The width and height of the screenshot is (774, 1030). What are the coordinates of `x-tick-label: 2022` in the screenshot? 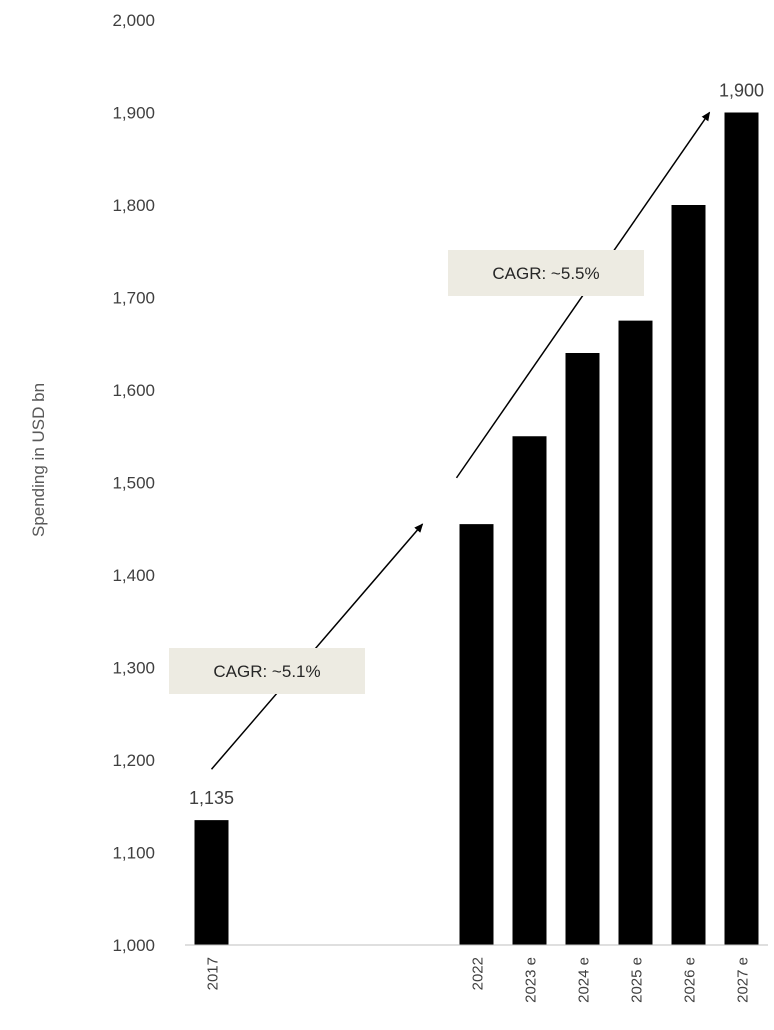 It's located at (478, 973).